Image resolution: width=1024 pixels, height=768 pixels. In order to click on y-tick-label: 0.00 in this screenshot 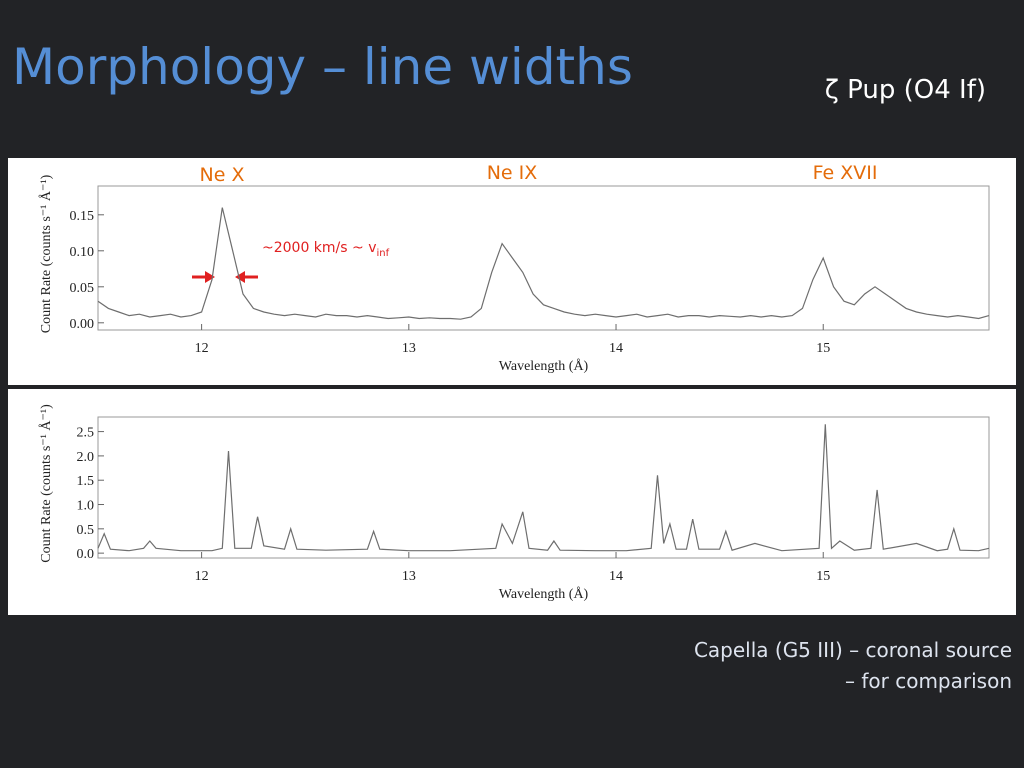, I will do `click(82, 324)`.